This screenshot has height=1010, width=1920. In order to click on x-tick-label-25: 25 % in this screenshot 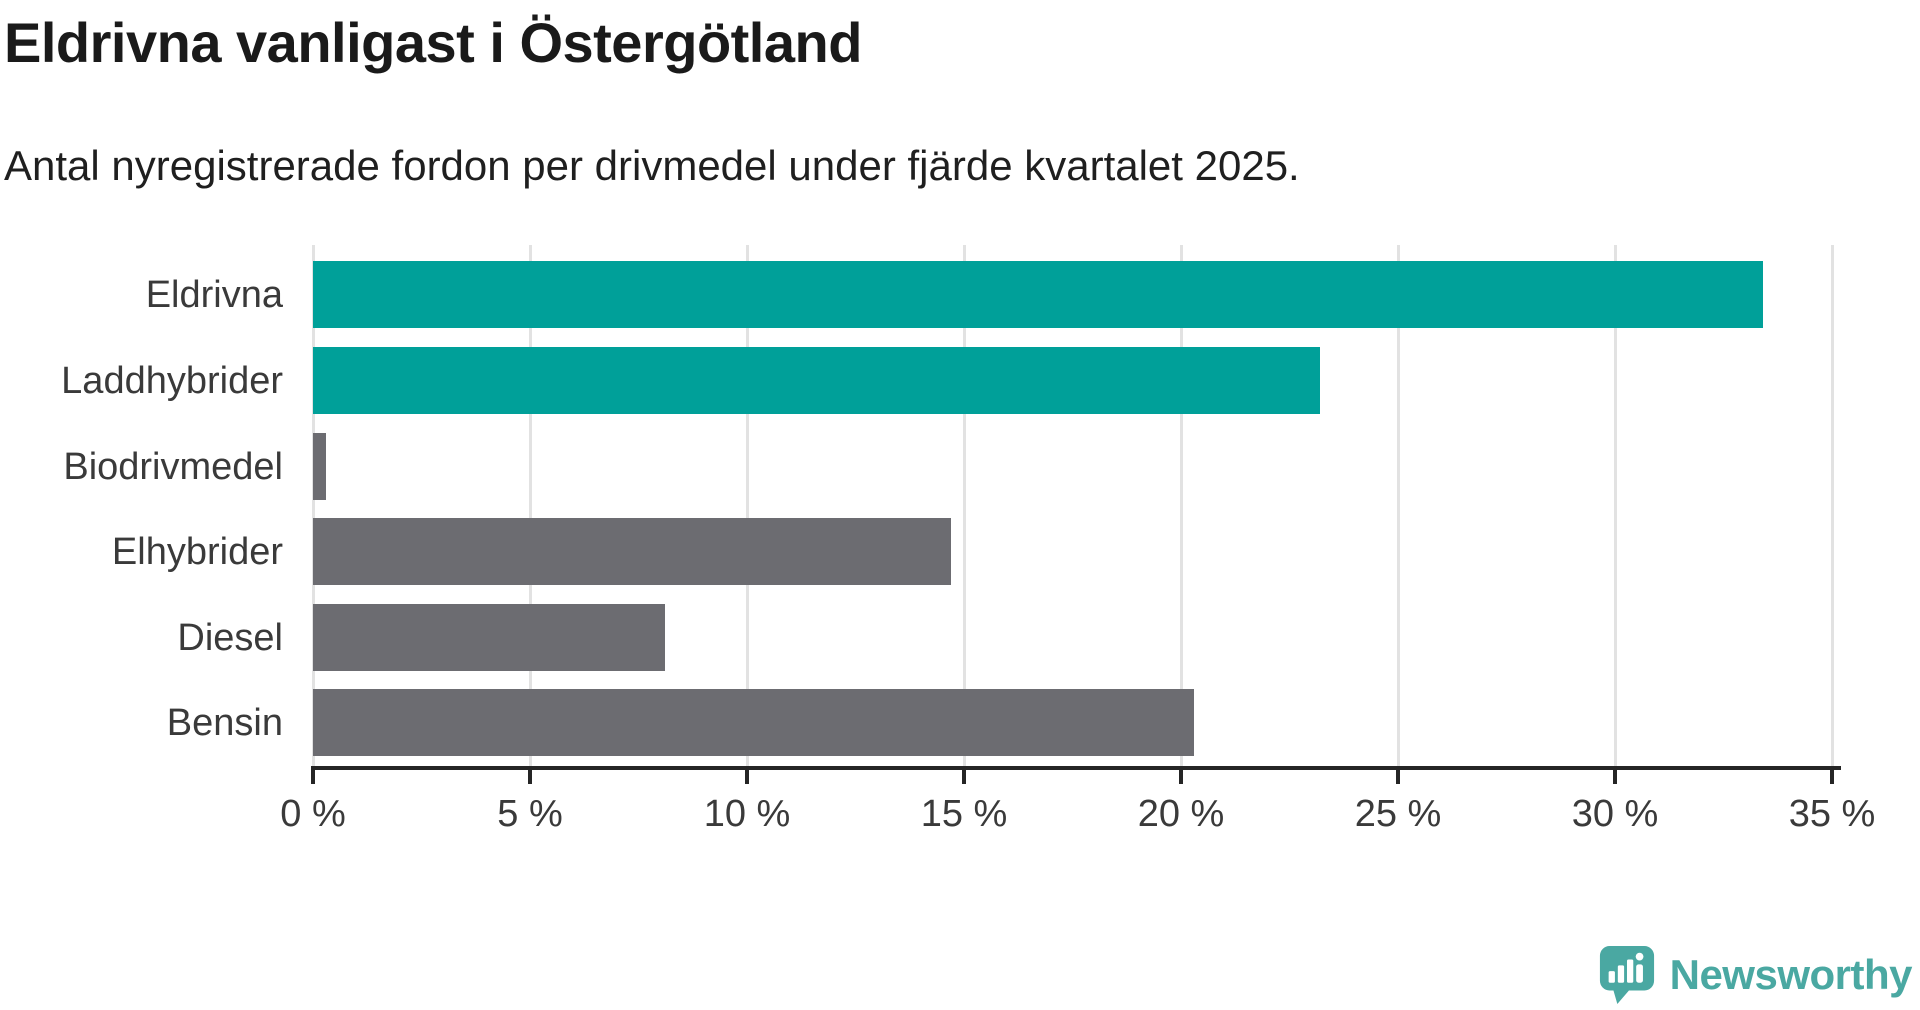, I will do `click(1398, 814)`.